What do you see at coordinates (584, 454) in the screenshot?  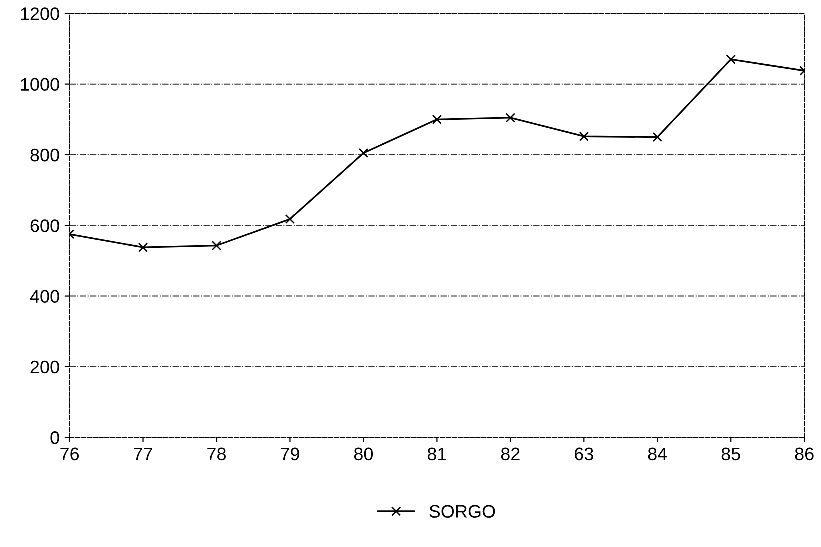 I see `x-tick-label: 63` at bounding box center [584, 454].